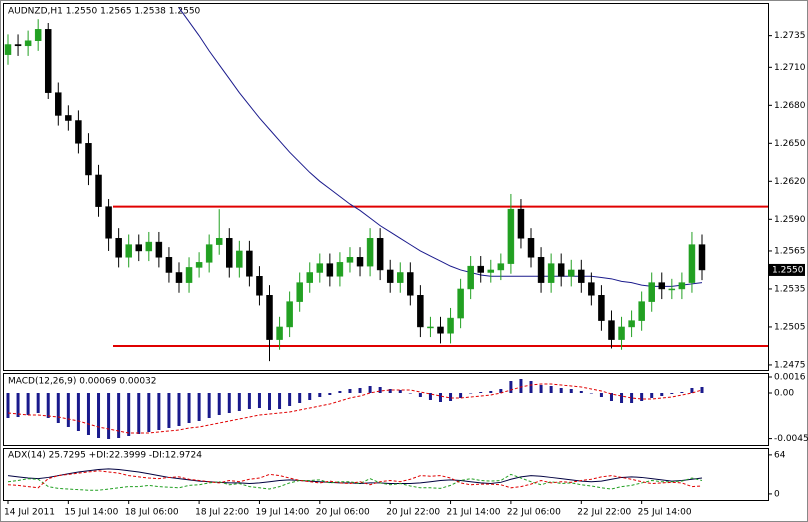  Describe the element at coordinates (790, 378) in the screenshot. I see `y-tick-label: 0.0016` at that location.